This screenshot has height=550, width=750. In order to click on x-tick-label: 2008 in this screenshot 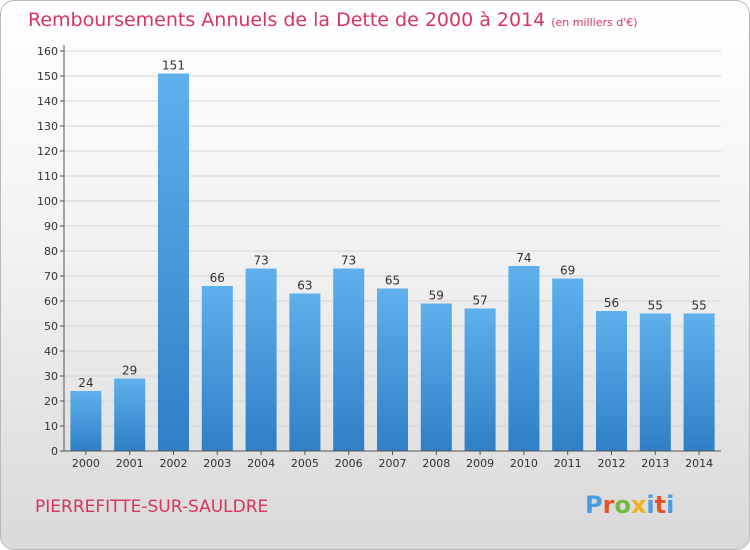, I will do `click(436, 463)`.